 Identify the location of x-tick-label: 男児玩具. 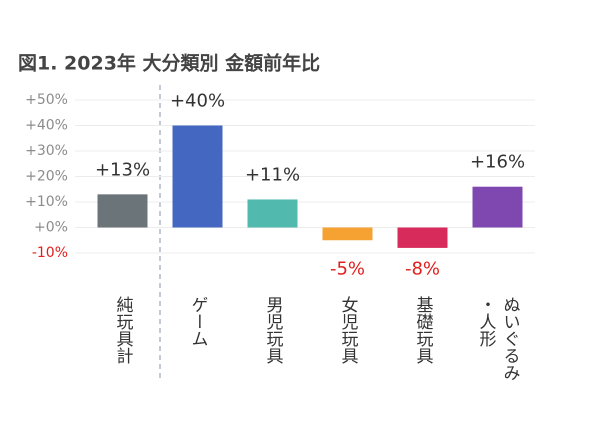
(272, 330).